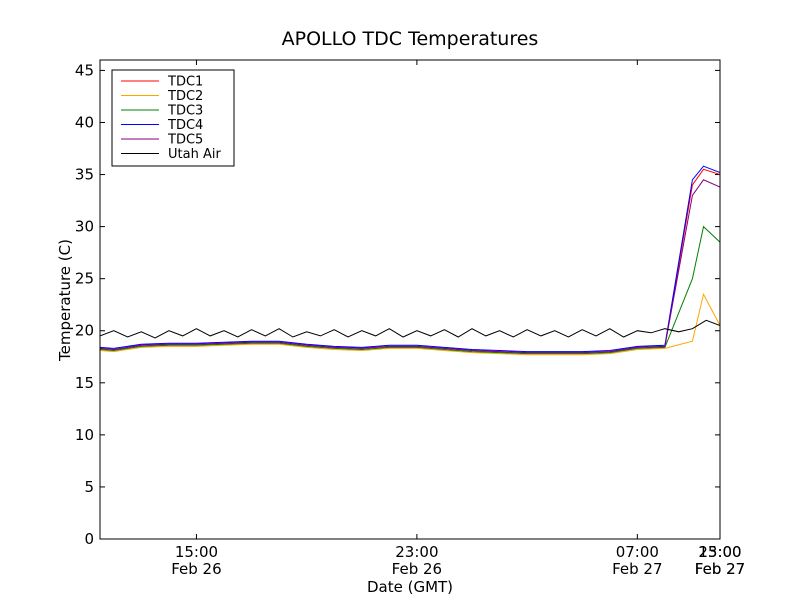 The width and height of the screenshot is (800, 600). Describe the element at coordinates (185, 96) in the screenshot. I see `legend-label: TDC2` at that location.